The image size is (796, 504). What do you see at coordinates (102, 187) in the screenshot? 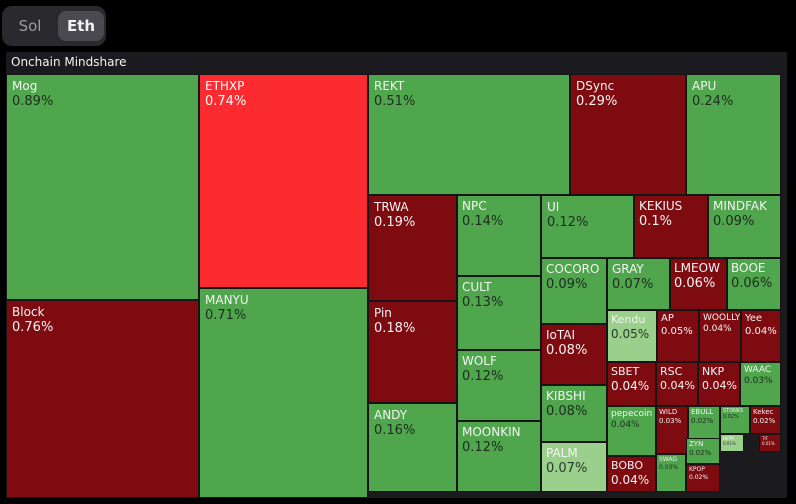
I see `tile-mog: Mog 0.89%` at bounding box center [102, 187].